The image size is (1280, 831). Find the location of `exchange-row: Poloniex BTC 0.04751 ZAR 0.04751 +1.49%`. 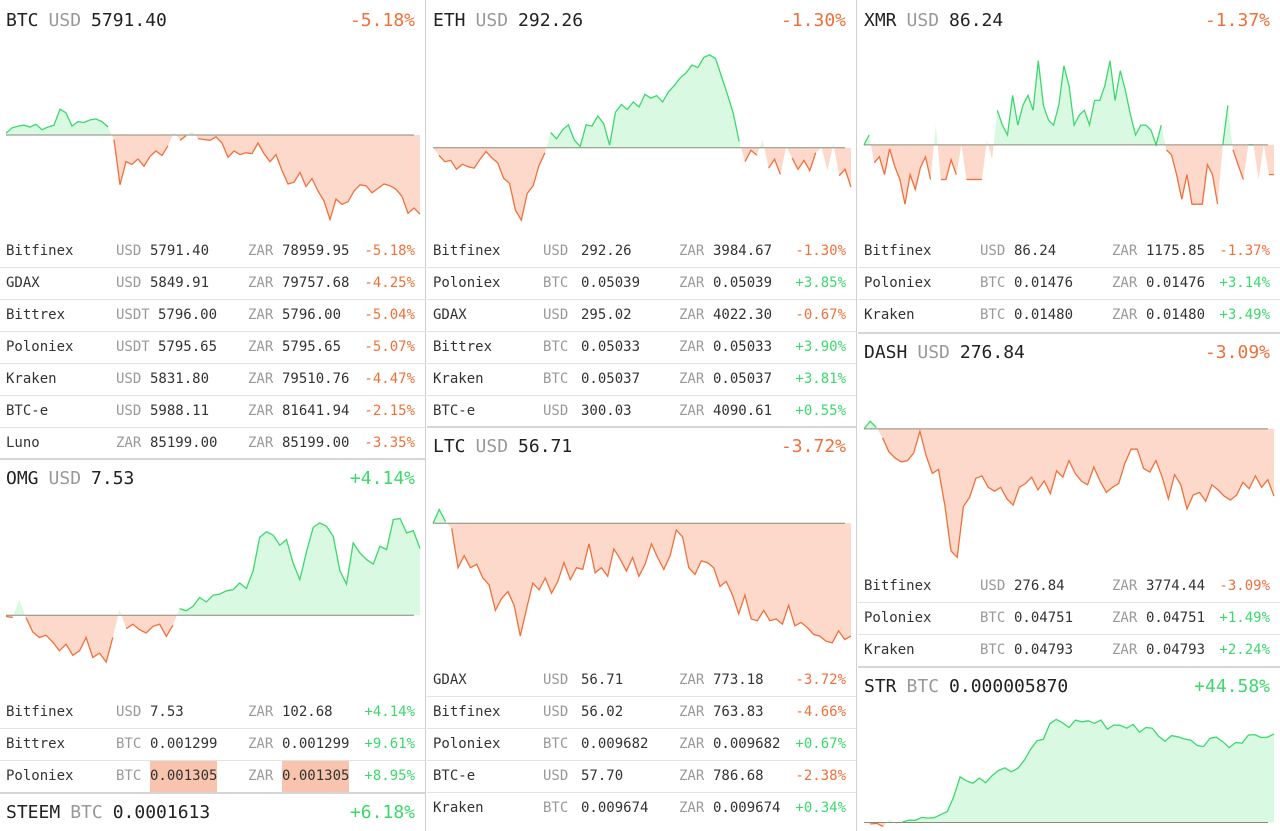

exchange-row: Poloniex BTC 0.04751 ZAR 0.04751 +1.49% is located at coordinates (1069, 619).